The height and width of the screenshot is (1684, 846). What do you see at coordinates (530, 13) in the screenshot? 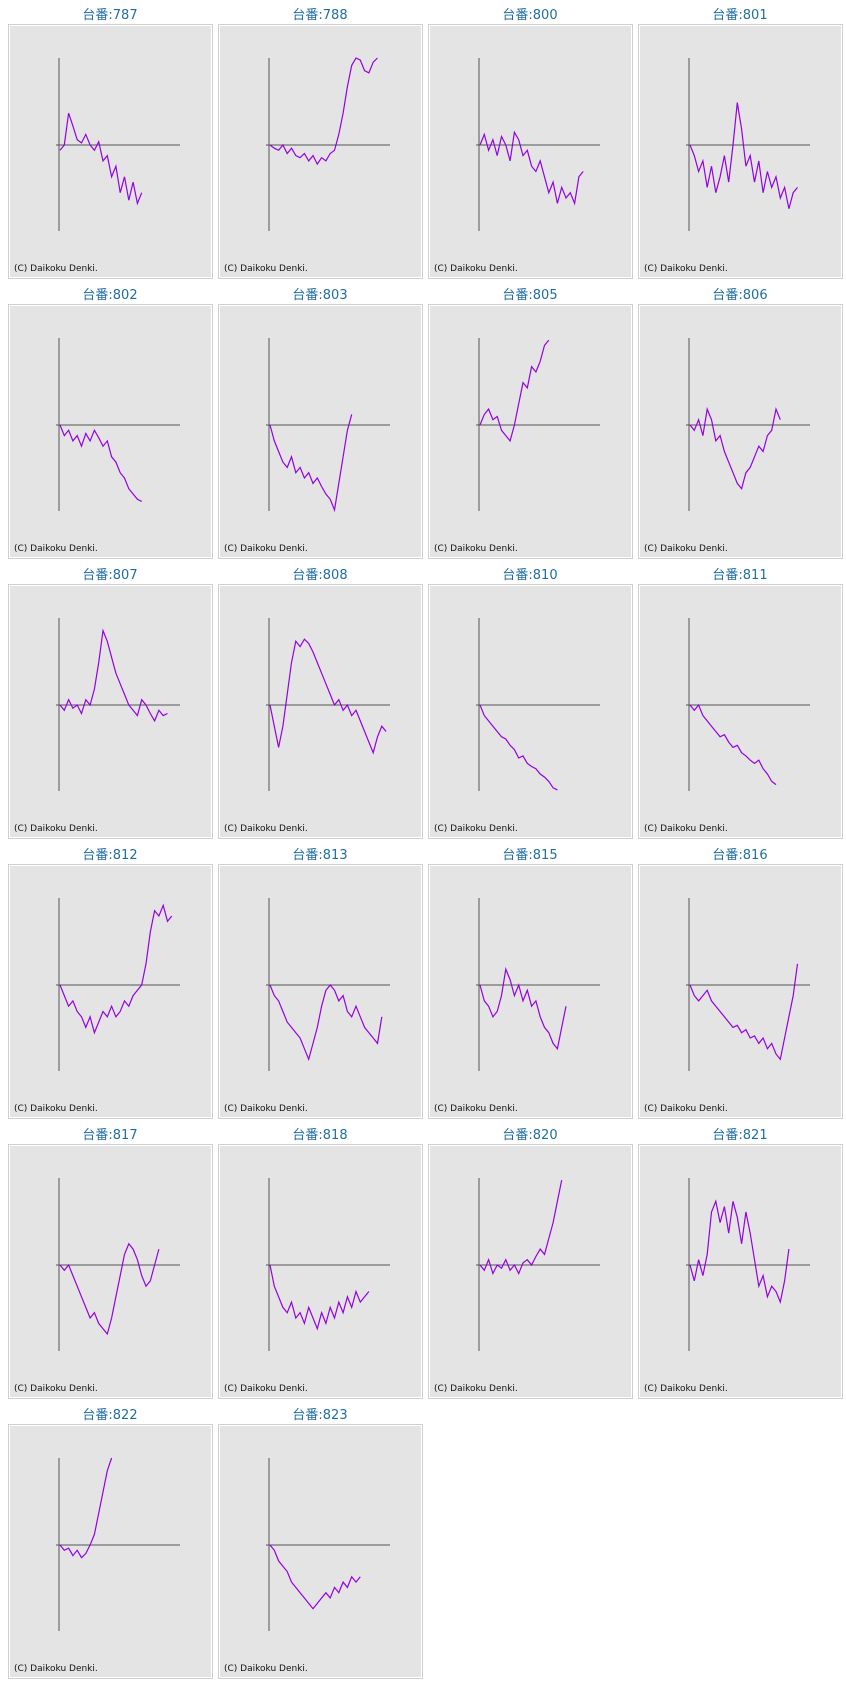
I see `machine-number-title: 台番:800` at bounding box center [530, 13].